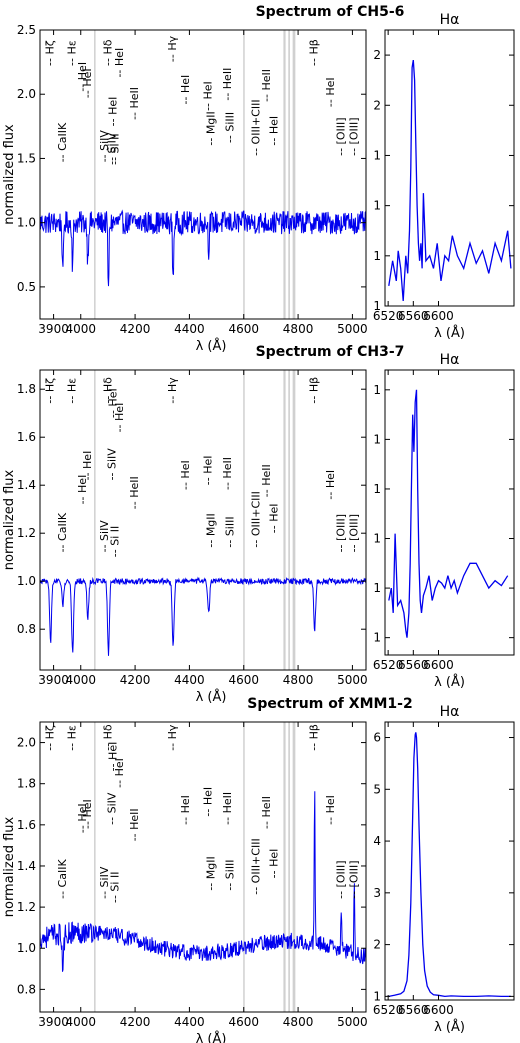 The width and height of the screenshot is (520, 1043). I want to click on y-tick-label: 1.8, so click(26, 784).